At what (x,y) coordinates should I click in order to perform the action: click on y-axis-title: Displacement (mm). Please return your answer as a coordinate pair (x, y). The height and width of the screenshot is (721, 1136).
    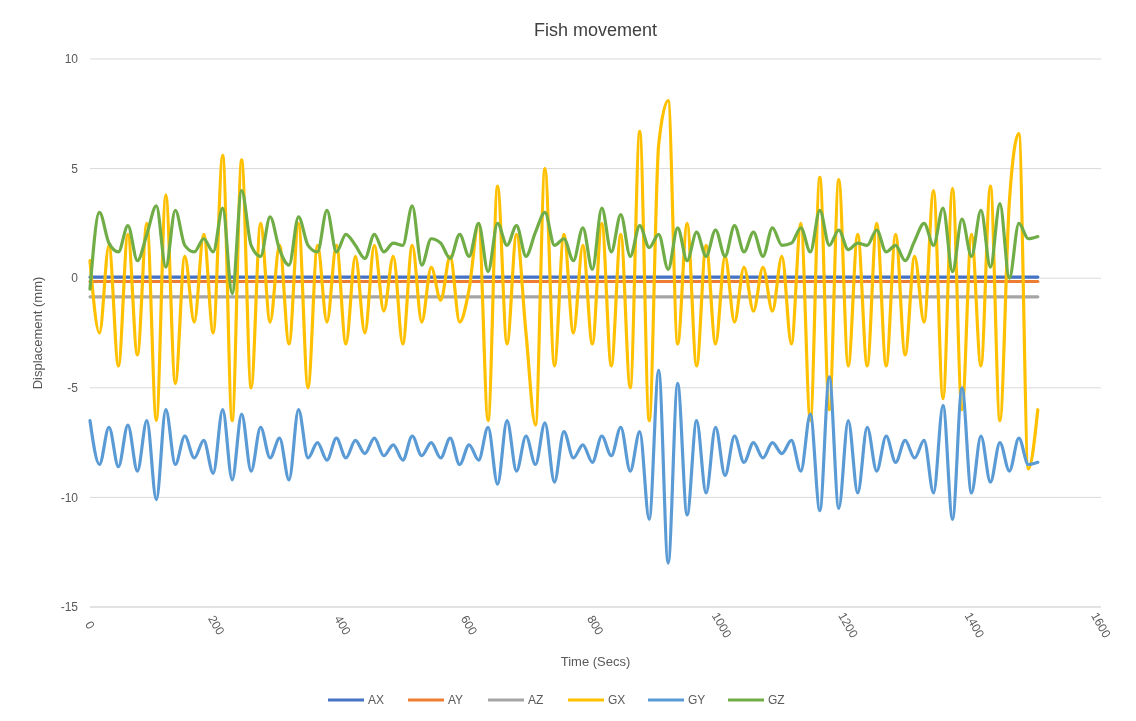
    Looking at the image, I should click on (37, 333).